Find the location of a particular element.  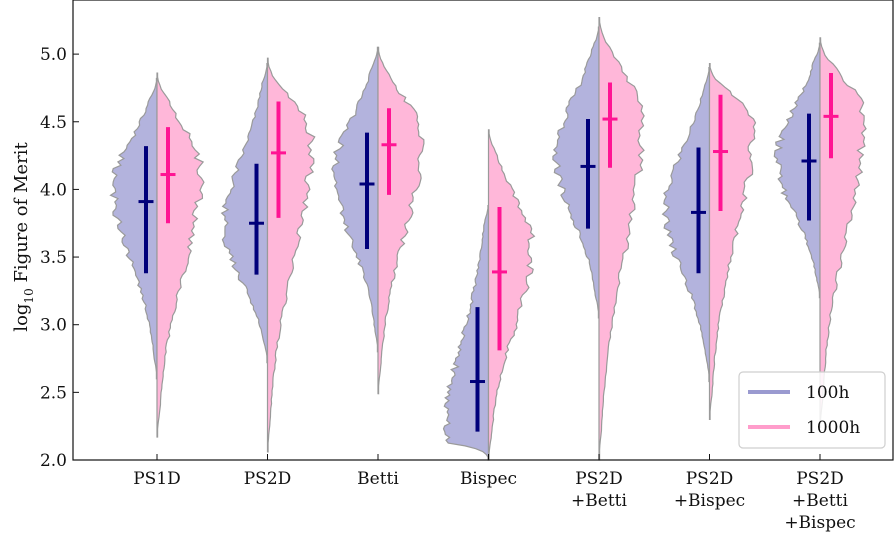

y-tick-label: 5.0 is located at coordinates (53, 55).